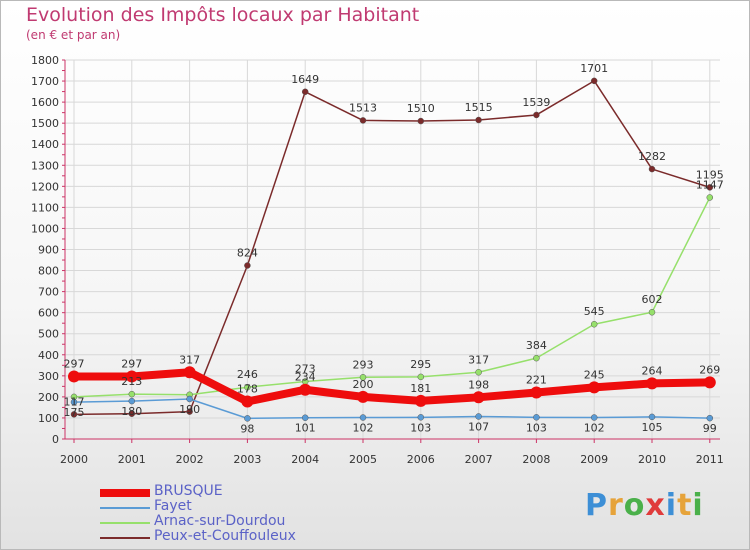  What do you see at coordinates (616, 505) in the screenshot?
I see `logo-letter-r: r` at bounding box center [616, 505].